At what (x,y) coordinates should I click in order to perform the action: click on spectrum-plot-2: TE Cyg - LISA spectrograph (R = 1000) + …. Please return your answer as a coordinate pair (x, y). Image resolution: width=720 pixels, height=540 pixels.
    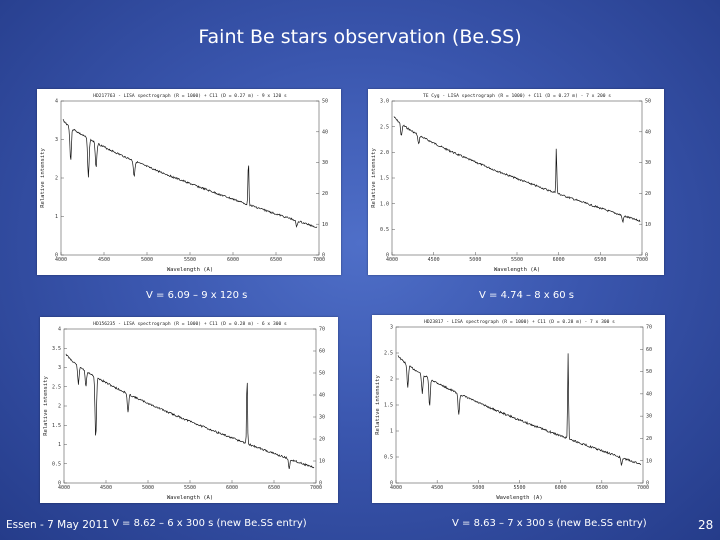
    Looking at the image, I should click on (516, 182).